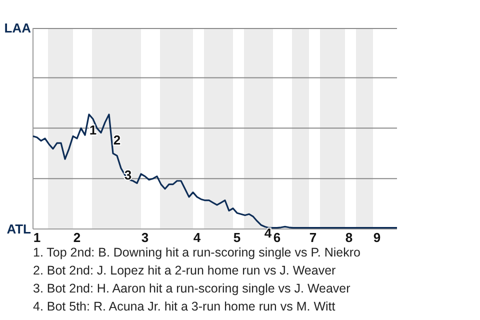 The height and width of the screenshot is (320, 480). I want to click on annotation: 1, so click(93, 130).